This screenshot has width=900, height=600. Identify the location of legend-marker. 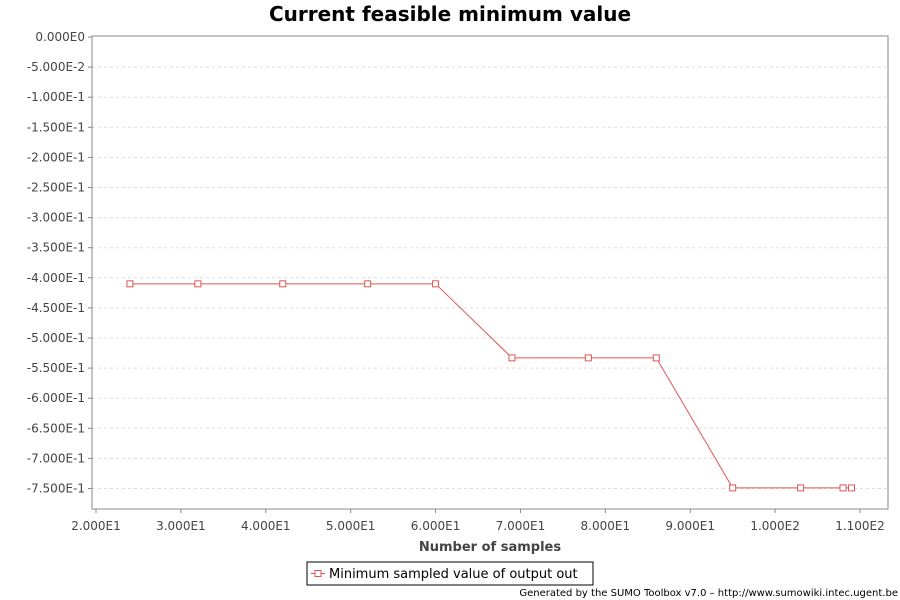
(318, 573).